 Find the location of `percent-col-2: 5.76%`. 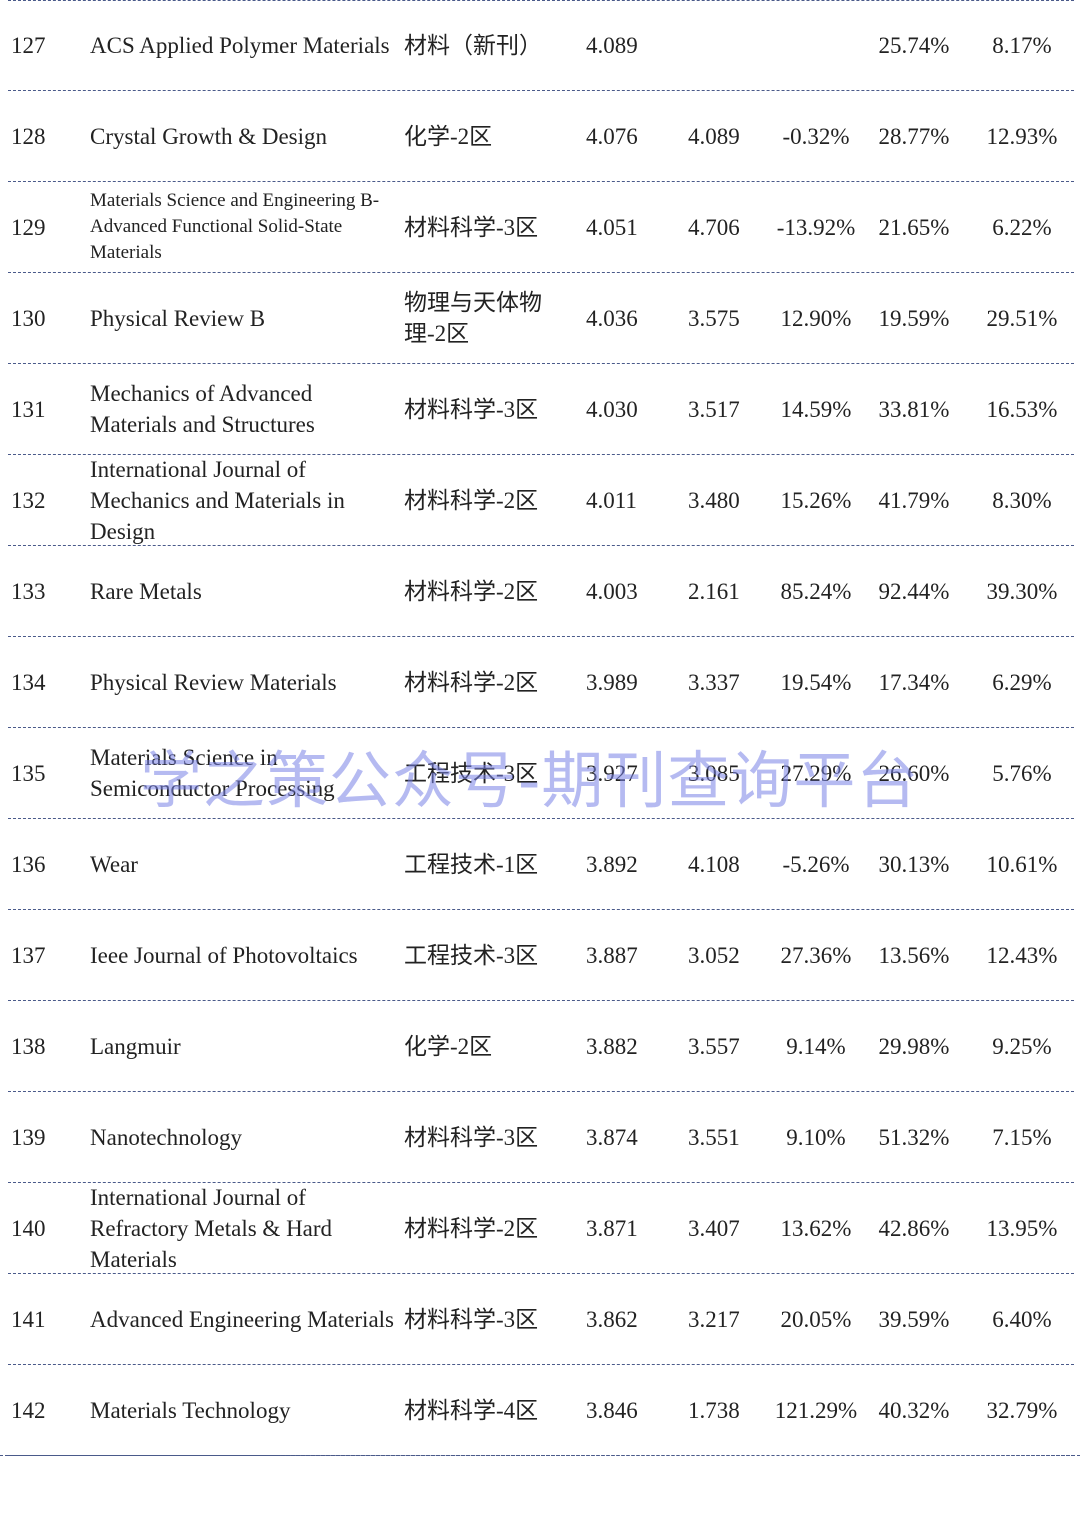

percent-col-2: 5.76% is located at coordinates (1022, 773).